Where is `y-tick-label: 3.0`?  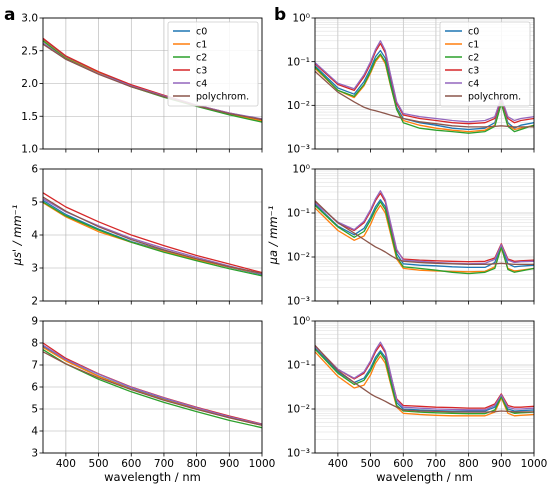
y-tick-label: 3.0 is located at coordinates (29, 19).